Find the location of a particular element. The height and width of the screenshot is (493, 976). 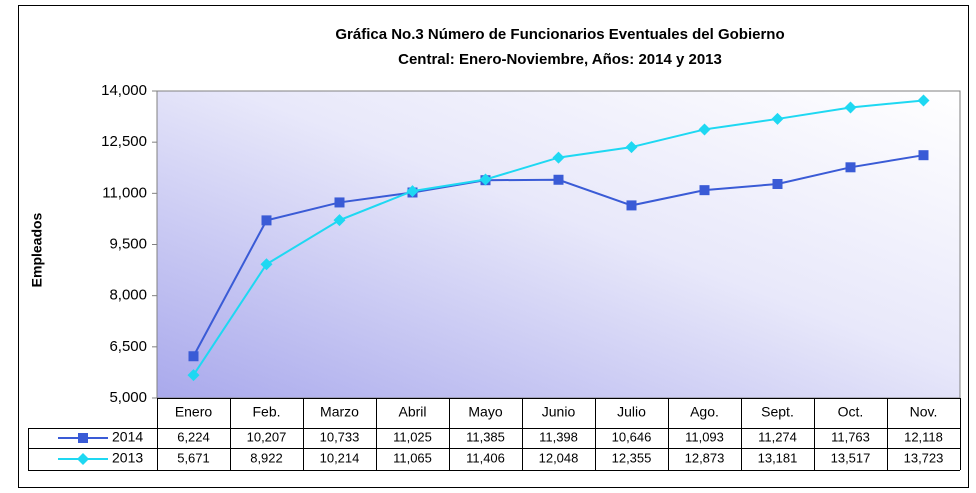

x-tick-label: Enero is located at coordinates (194, 412).